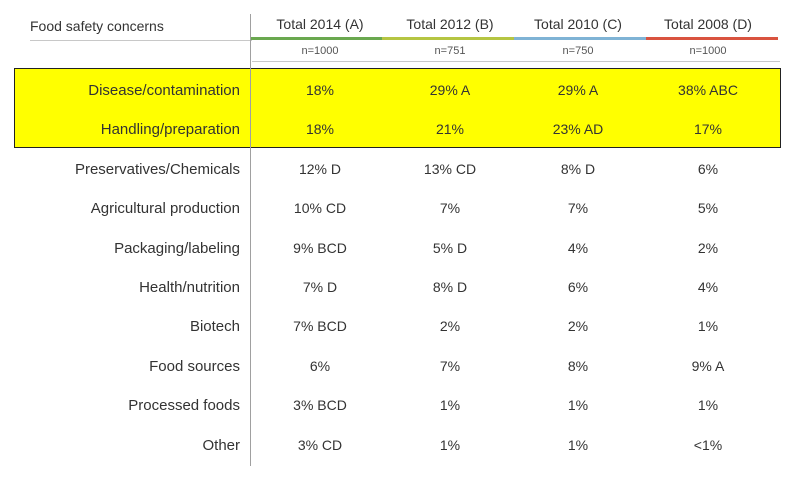  What do you see at coordinates (400, 287) in the screenshot?
I see `table-row: Health/nutrition 7% D 8% D 6% 4%` at bounding box center [400, 287].